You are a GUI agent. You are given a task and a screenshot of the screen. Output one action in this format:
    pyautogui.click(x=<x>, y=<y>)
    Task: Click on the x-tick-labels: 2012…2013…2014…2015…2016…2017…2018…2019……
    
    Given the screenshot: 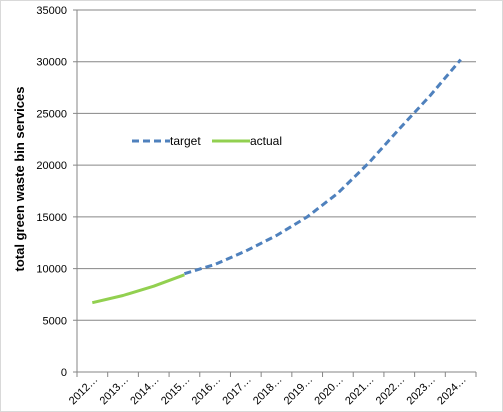 What is the action you would take?
    pyautogui.click(x=268, y=391)
    